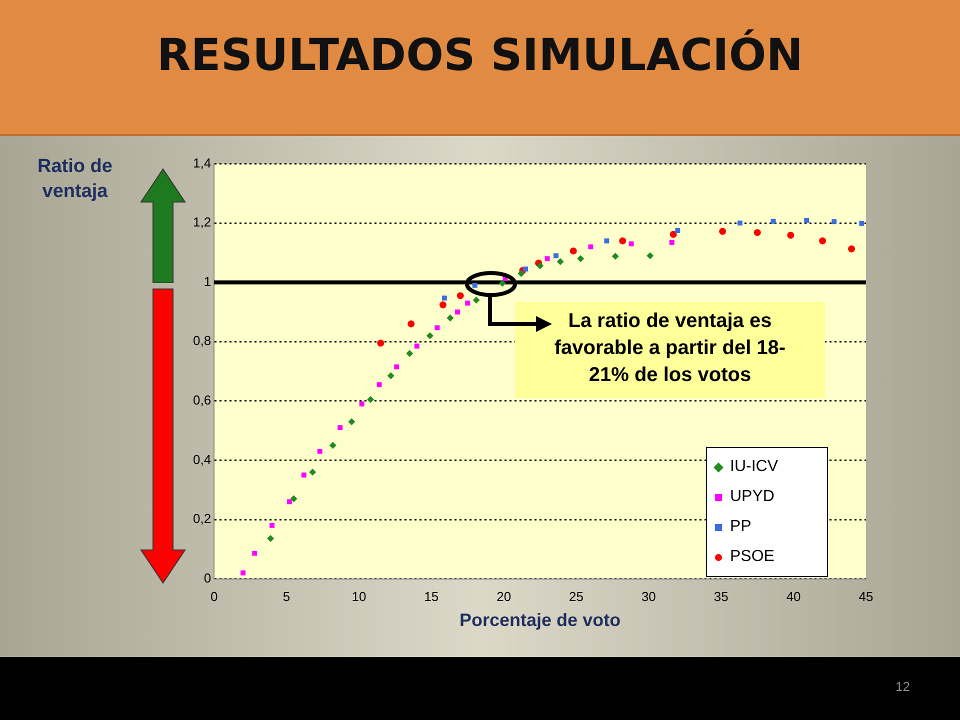 The image size is (960, 720). What do you see at coordinates (202, 459) in the screenshot?
I see `y-tick-label: 0,4` at bounding box center [202, 459].